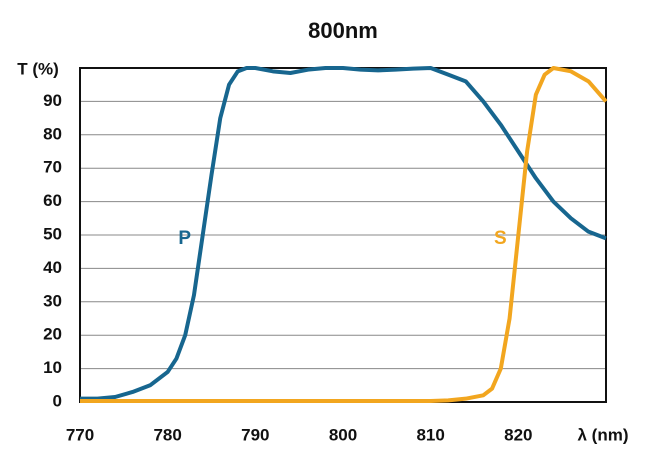 This screenshot has height=468, width=663. What do you see at coordinates (52, 334) in the screenshot?
I see `y-tick-label: 20` at bounding box center [52, 334].